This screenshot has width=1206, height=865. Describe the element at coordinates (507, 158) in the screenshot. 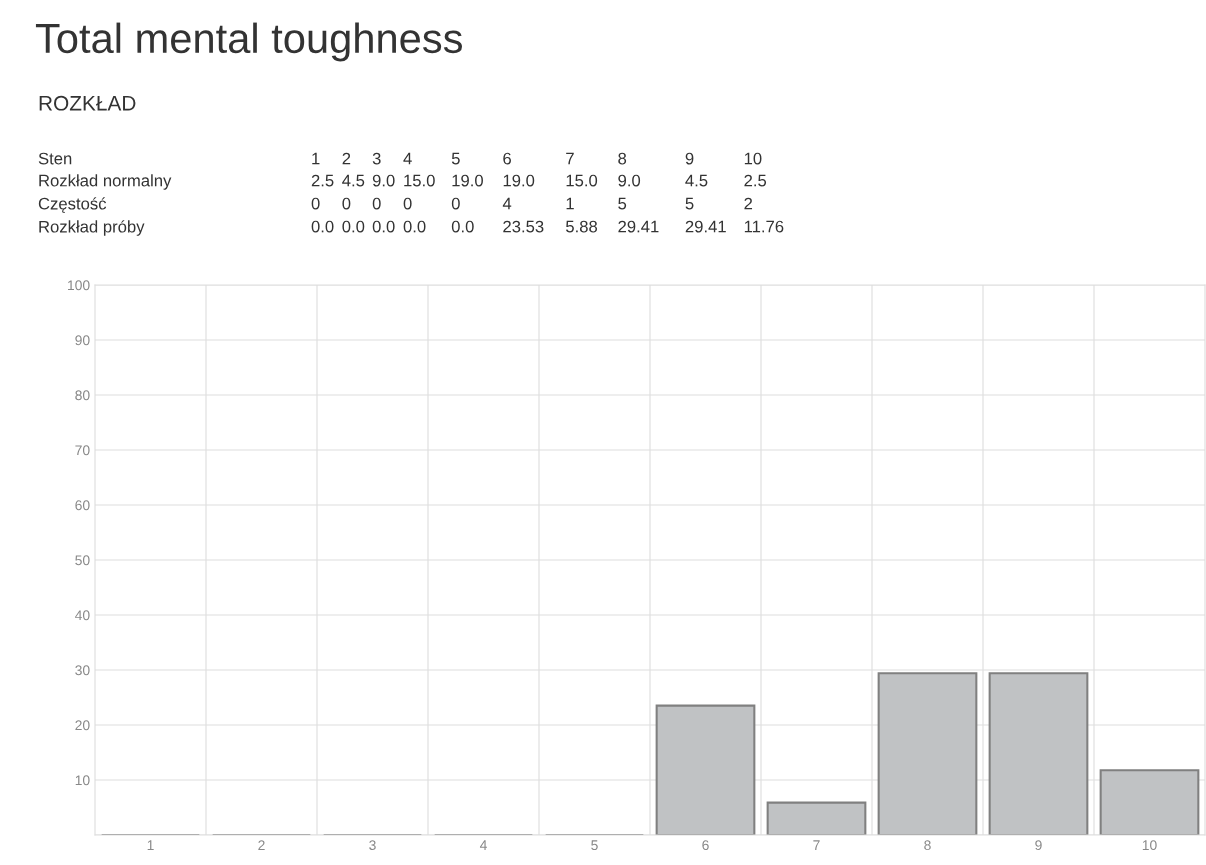

I see `category-label: 6` at that location.